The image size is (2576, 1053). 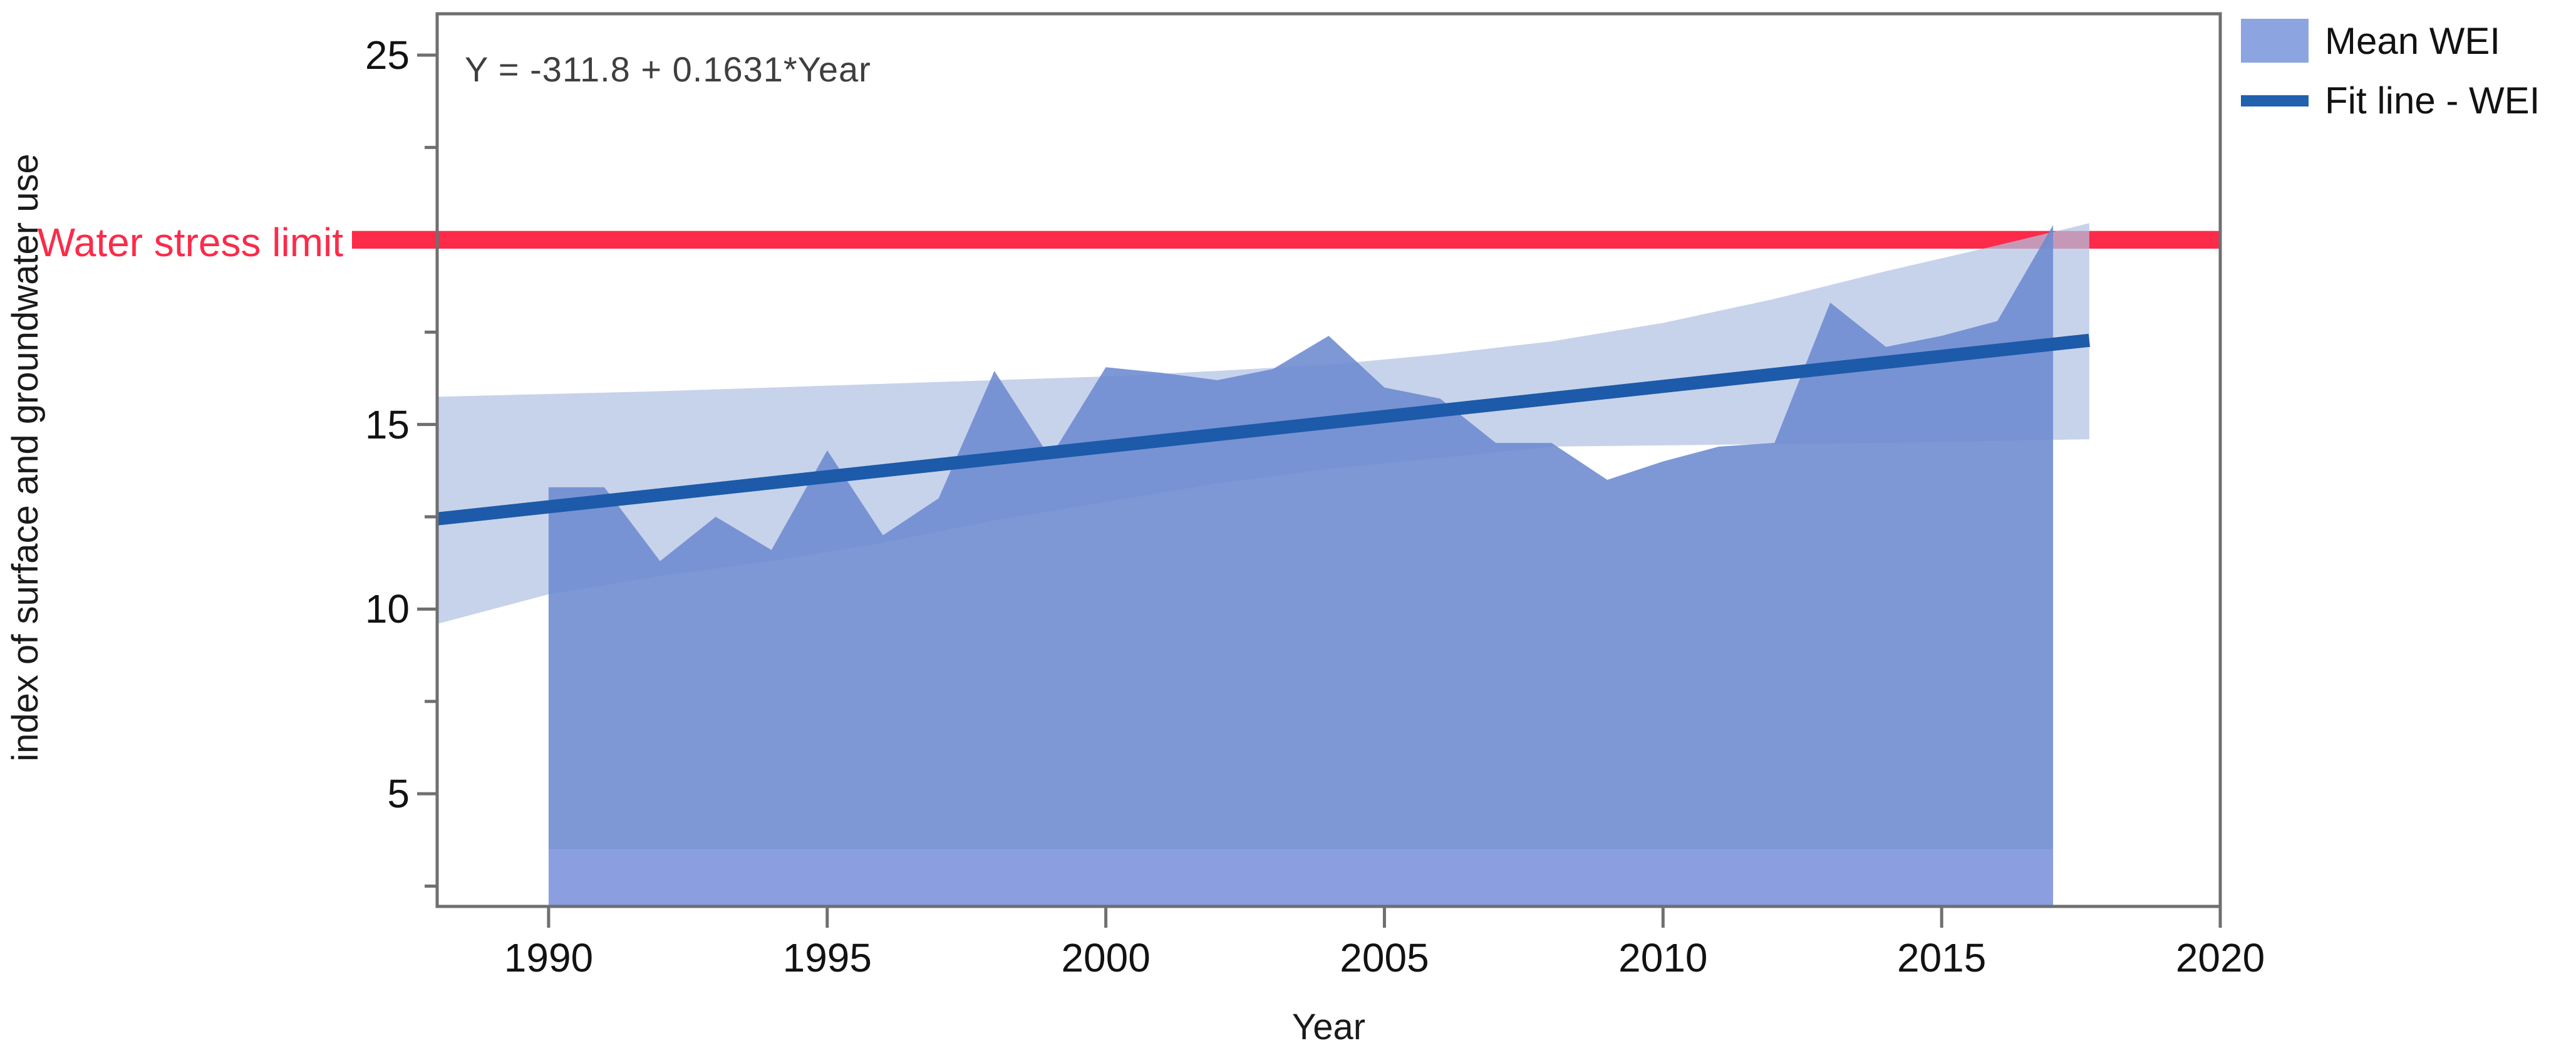 I want to click on x-tick-label: 2000, so click(x=1106, y=957).